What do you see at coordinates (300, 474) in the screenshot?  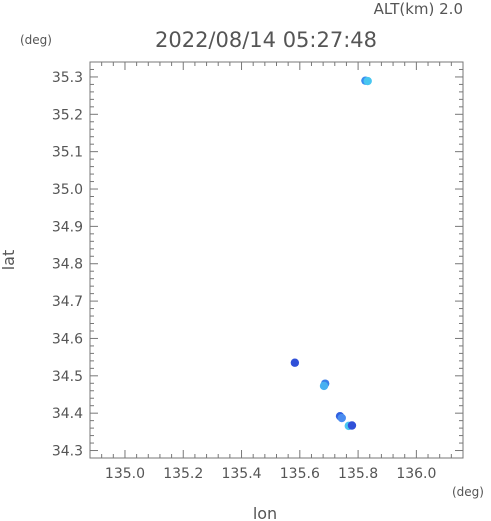 I see `x-tick-label: 135.6` at bounding box center [300, 474].